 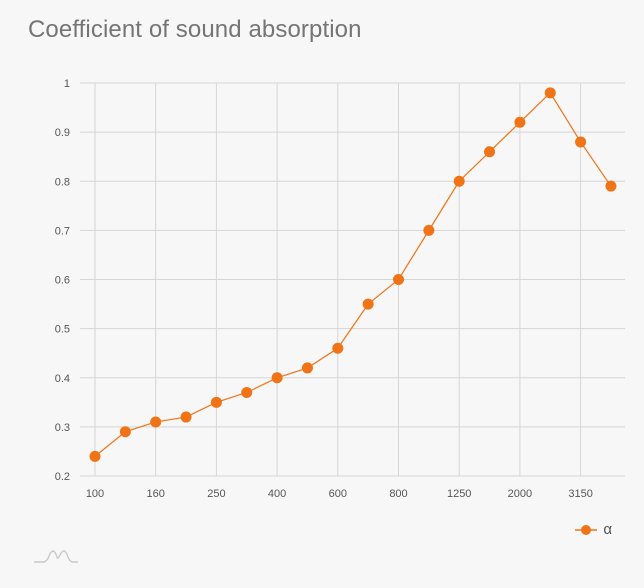 What do you see at coordinates (62, 133) in the screenshot?
I see `y-tick-label: 0.9` at bounding box center [62, 133].